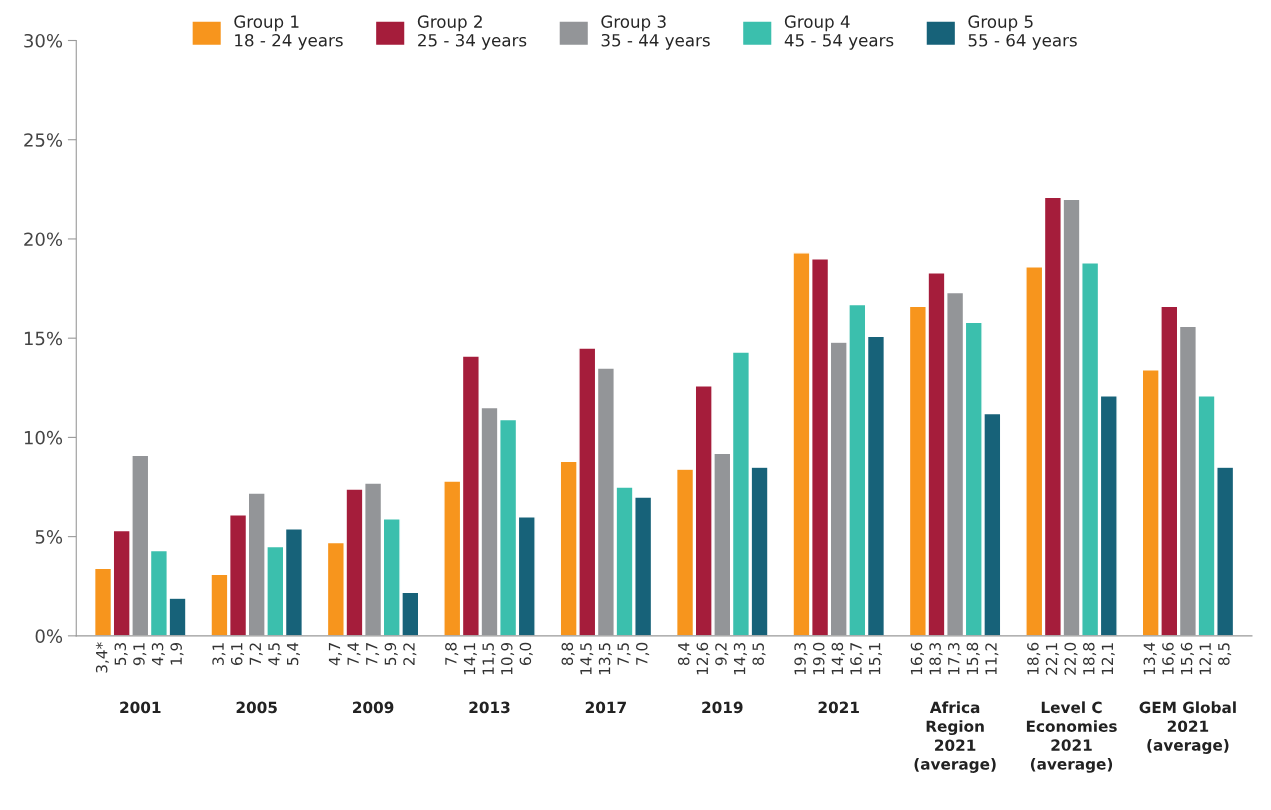 The image size is (1271, 810). Describe the element at coordinates (49, 636) in the screenshot. I see `y-tick-label: 0%` at that location.